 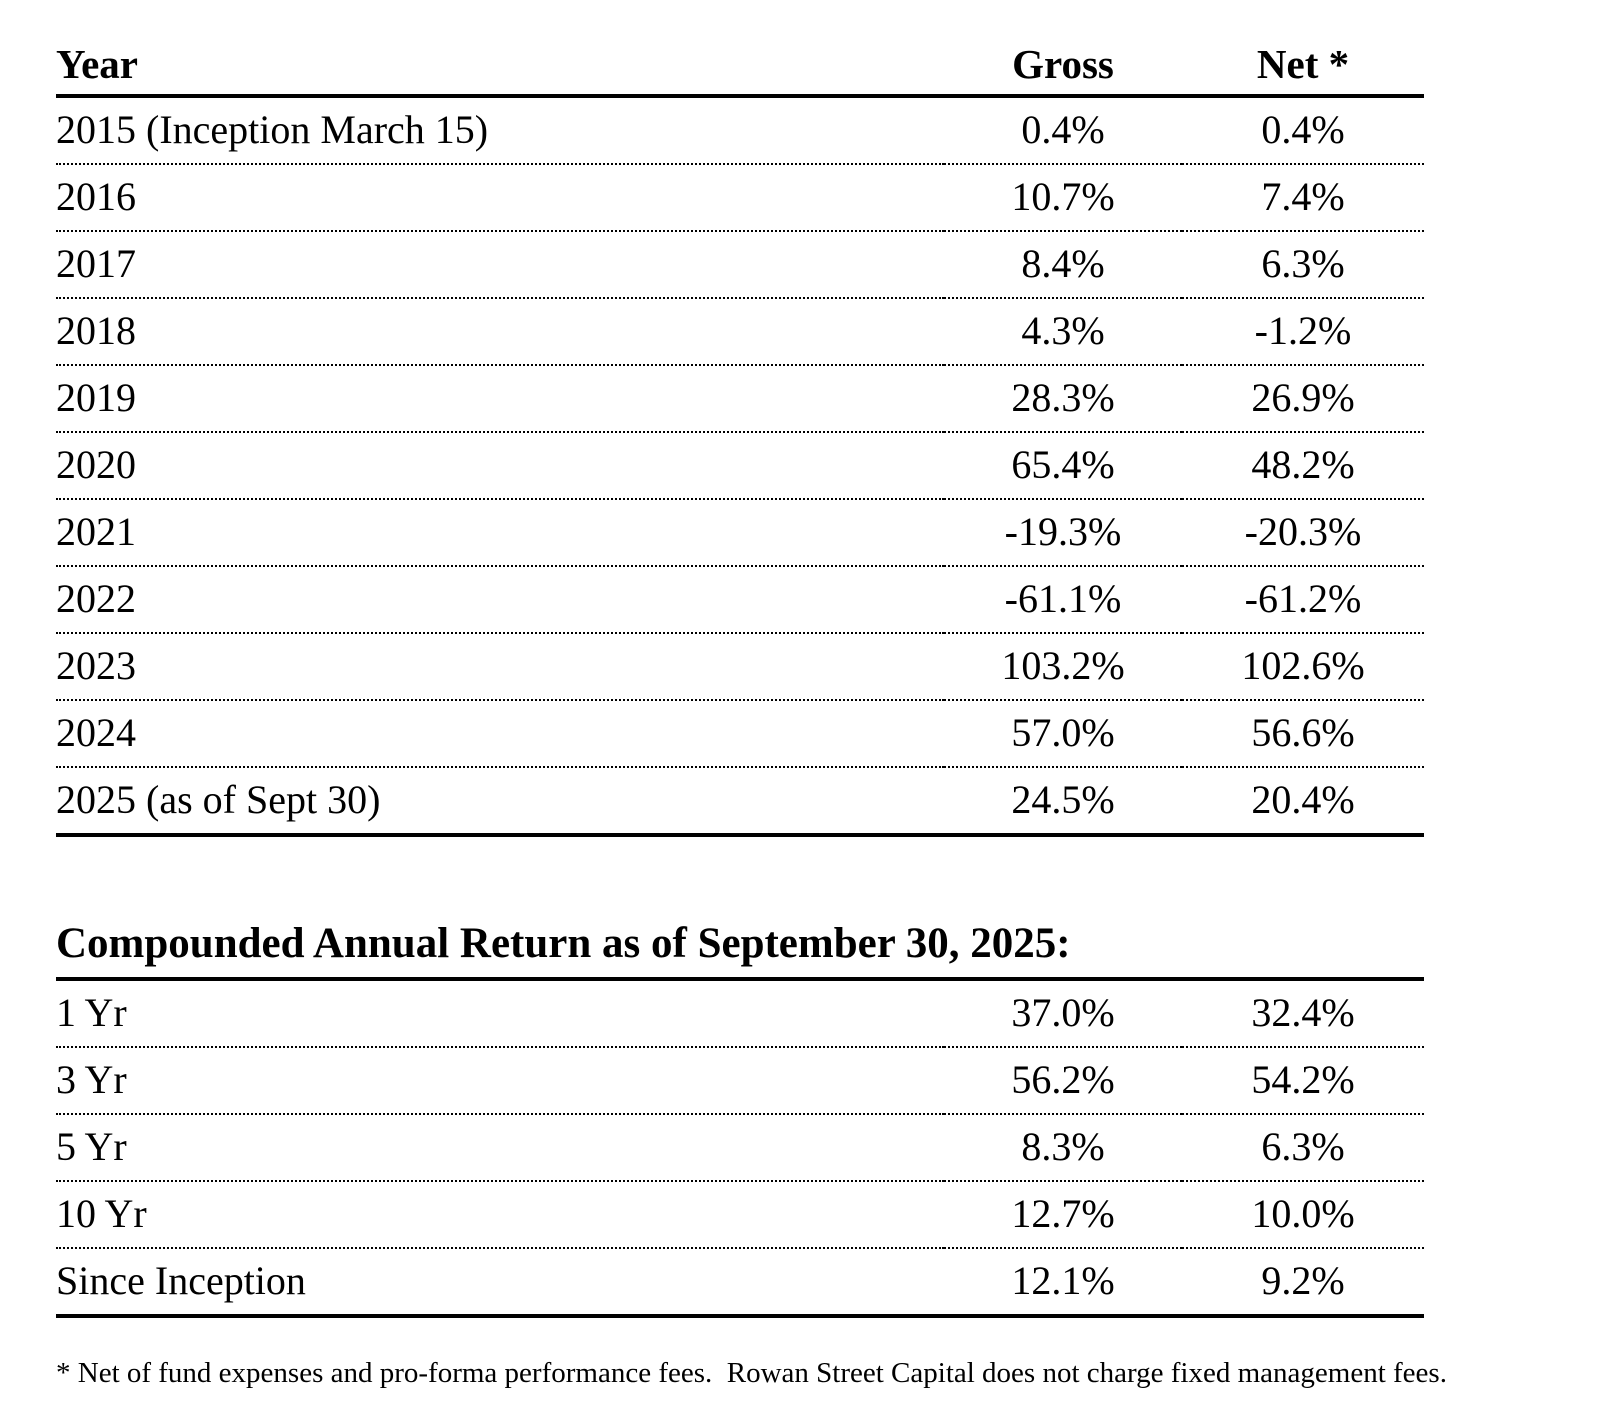 What do you see at coordinates (1303, 734) in the screenshot?
I see `net-value: 56.6%` at bounding box center [1303, 734].